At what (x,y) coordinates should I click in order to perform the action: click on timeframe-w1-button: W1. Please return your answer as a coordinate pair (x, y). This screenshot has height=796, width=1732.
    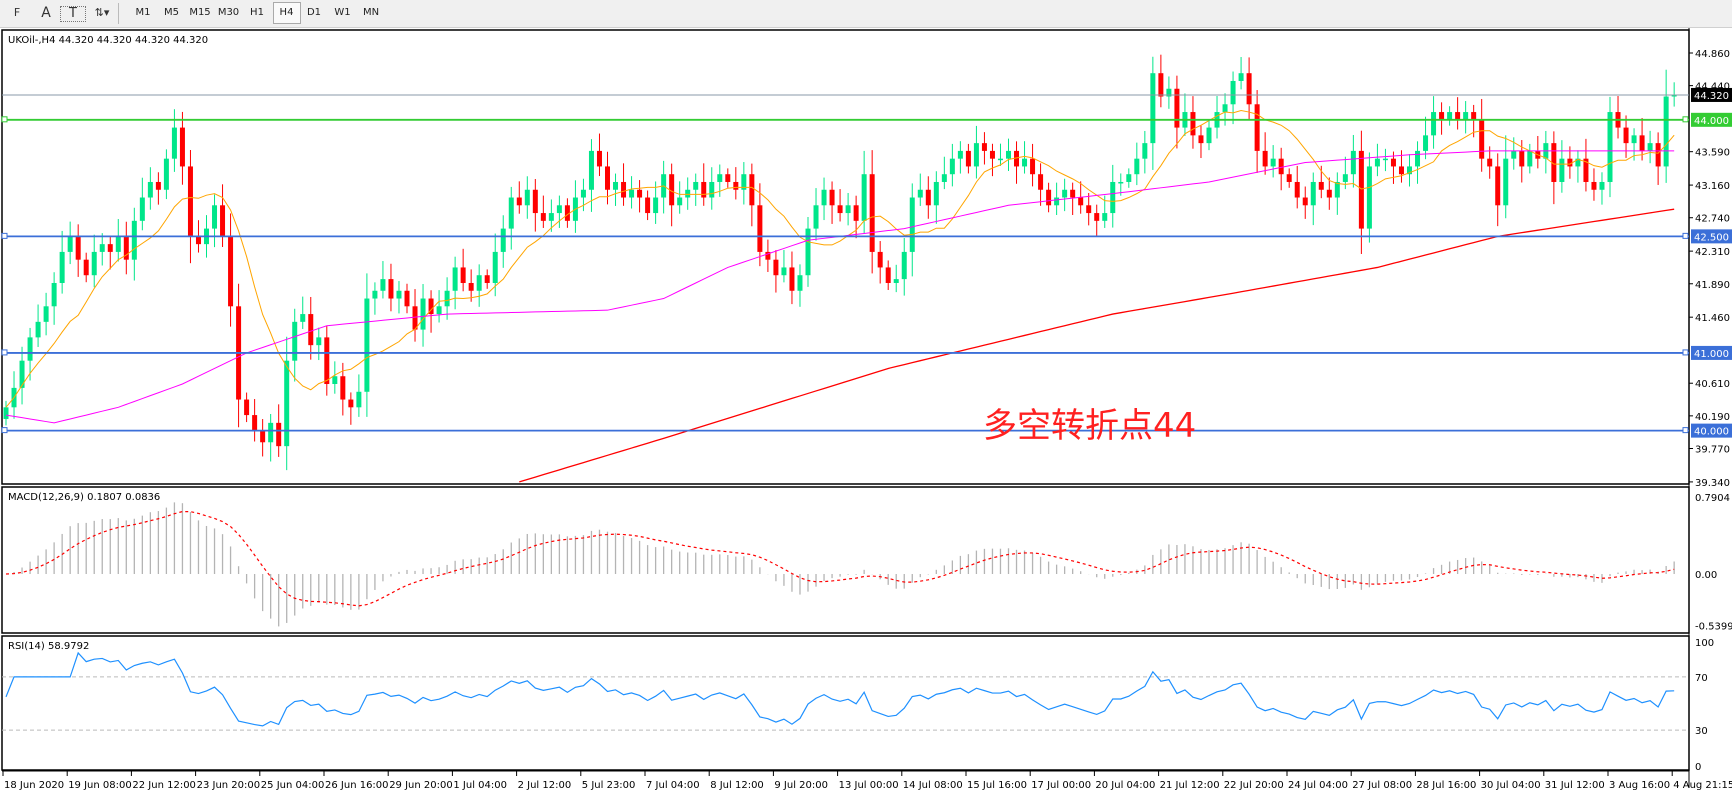
    Looking at the image, I should click on (342, 12).